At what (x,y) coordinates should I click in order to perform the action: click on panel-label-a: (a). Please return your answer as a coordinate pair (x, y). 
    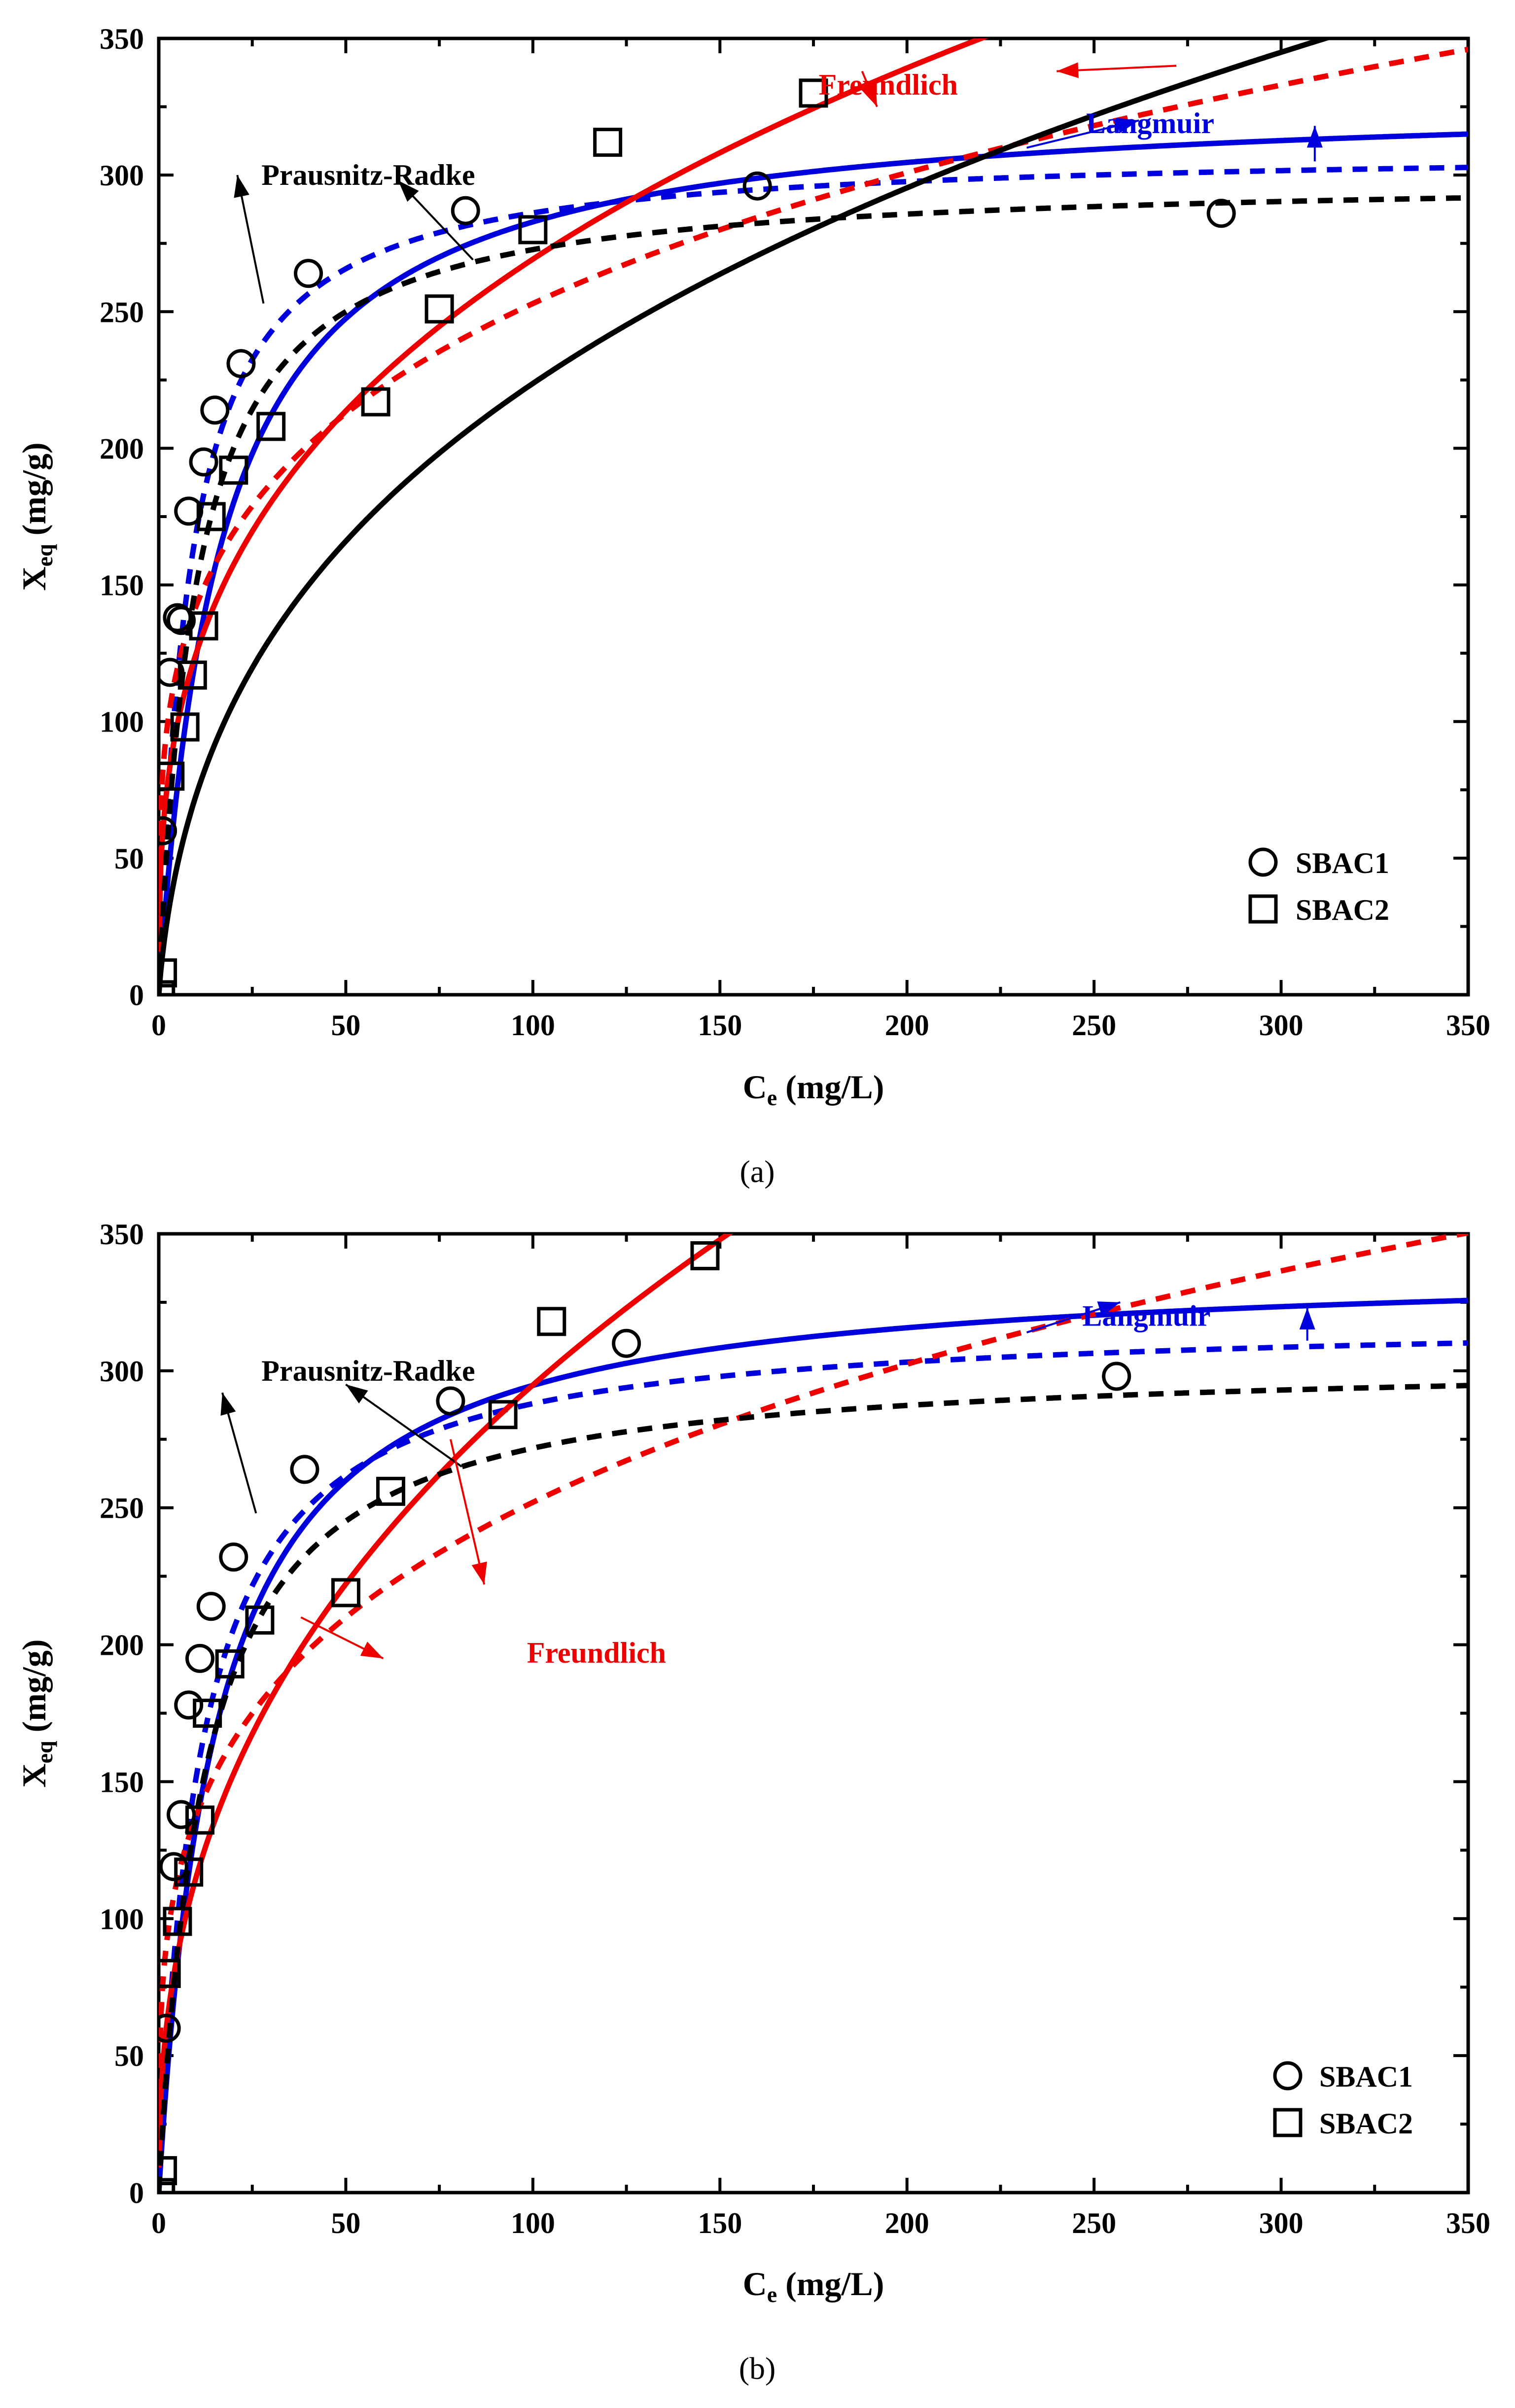
    Looking at the image, I should click on (757, 1172).